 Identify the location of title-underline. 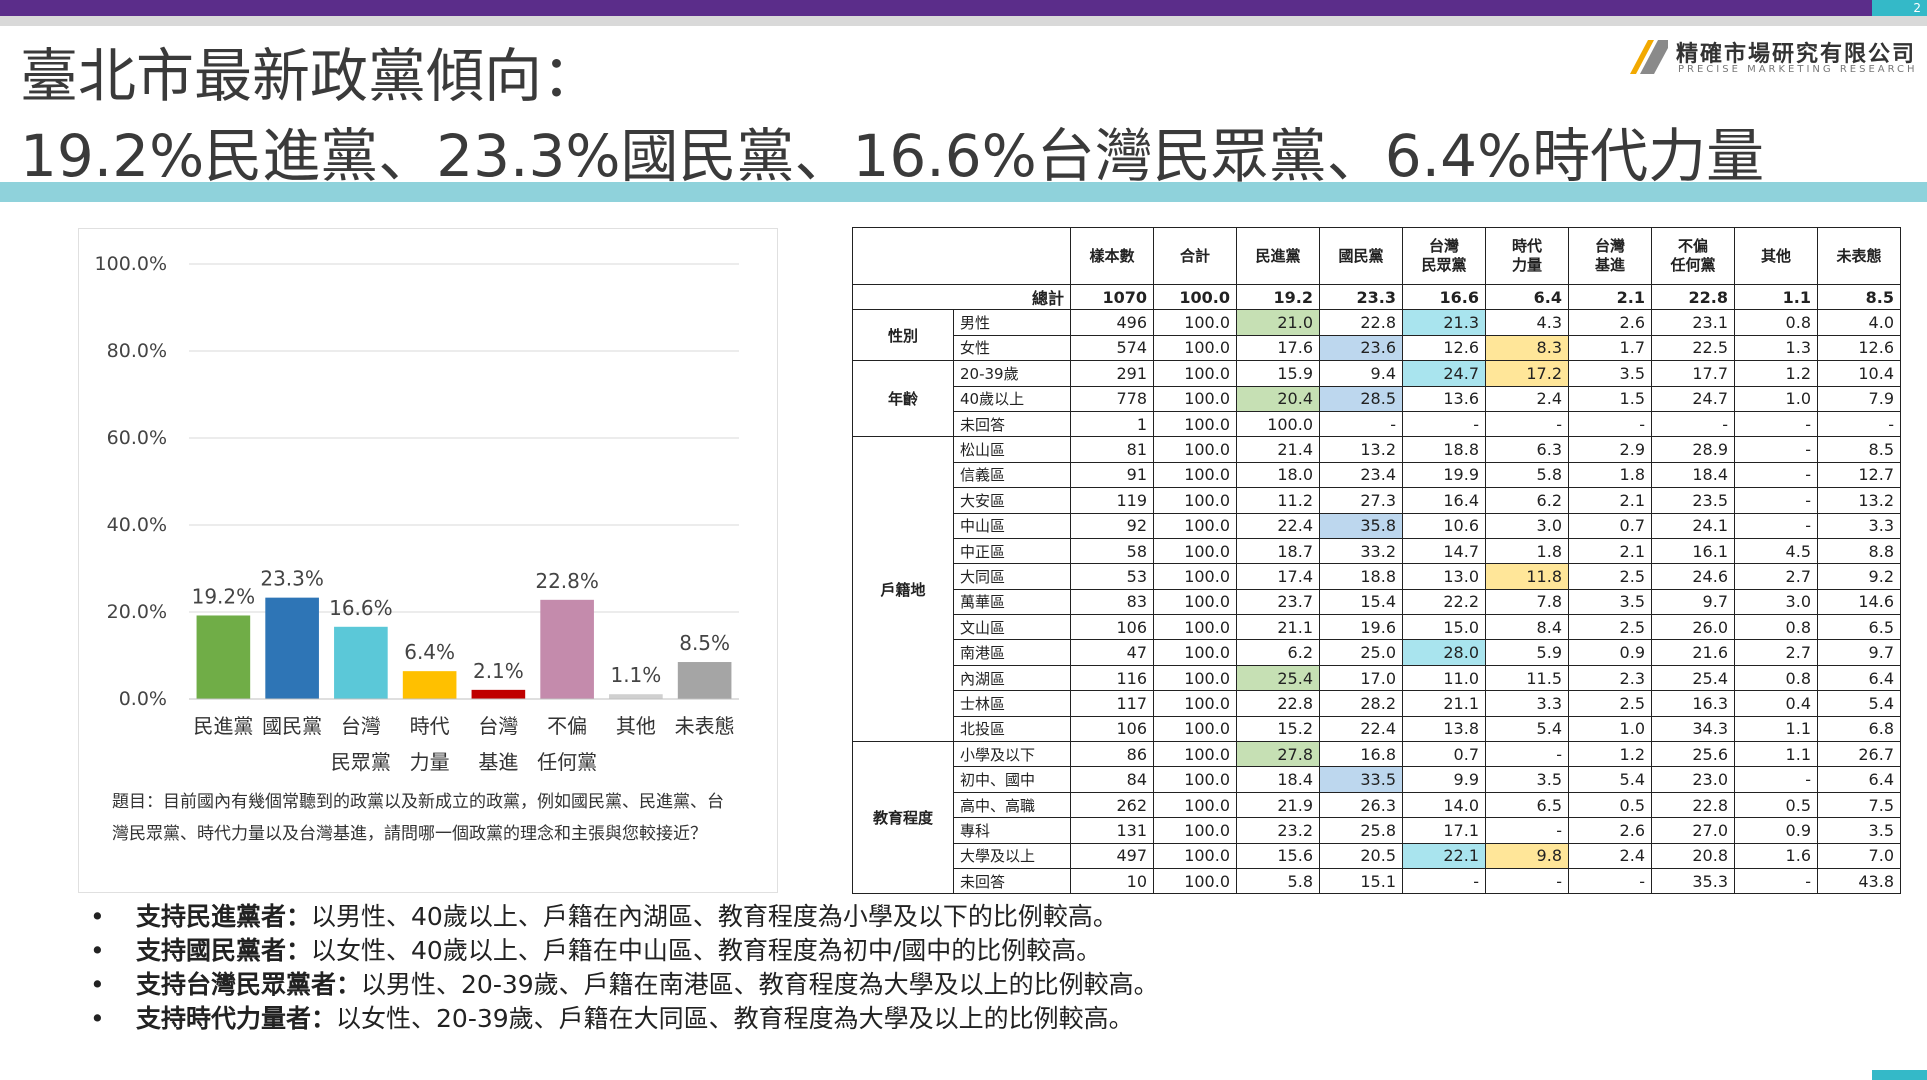
(963, 192).